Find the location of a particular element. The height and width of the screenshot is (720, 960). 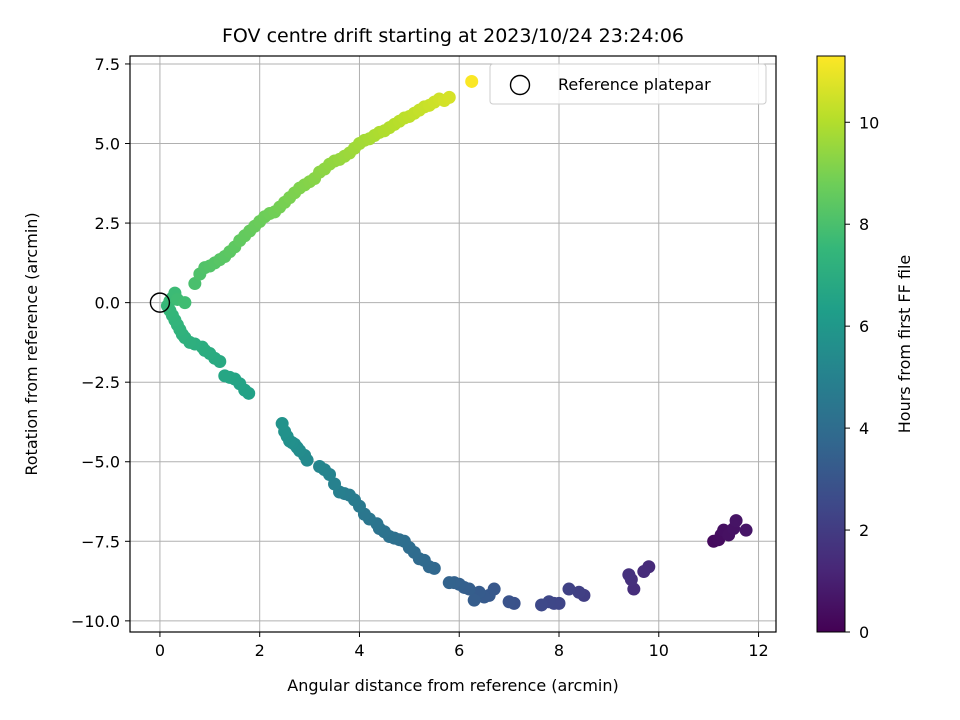

x-tick-label: 10 is located at coordinates (659, 650).